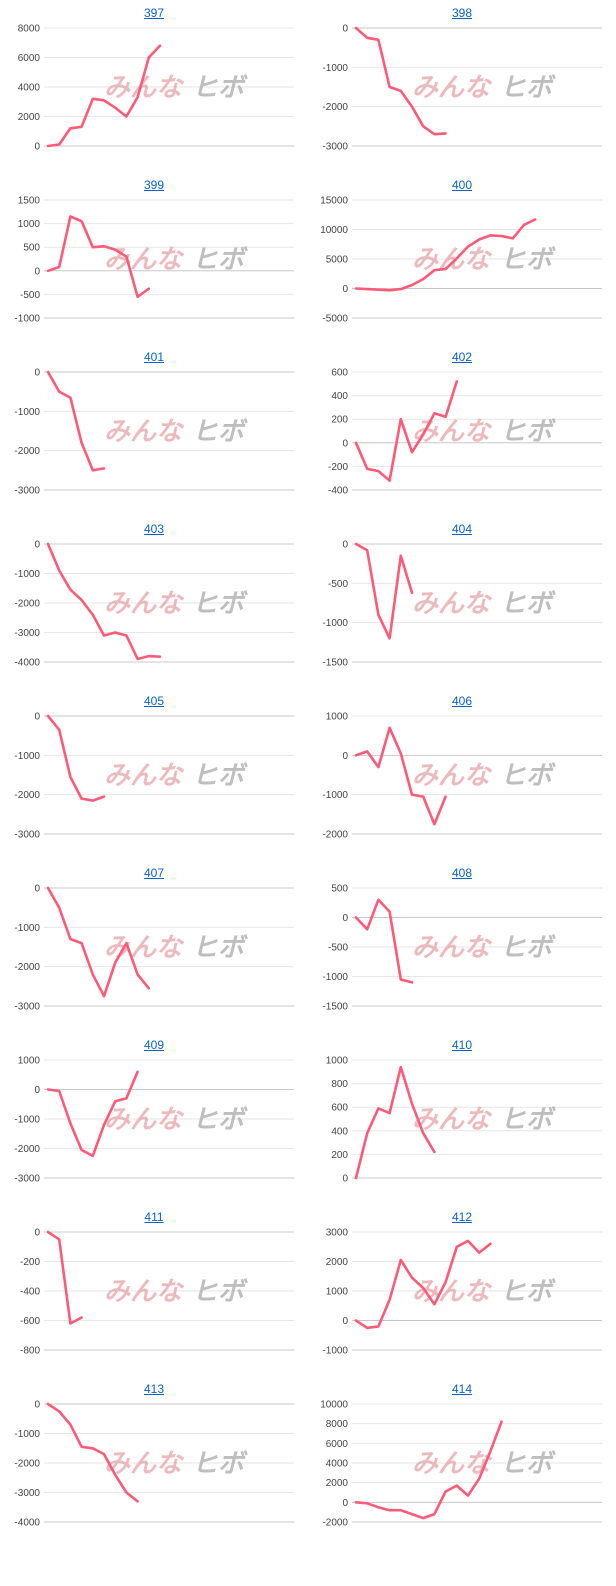 The image size is (616, 1586). I want to click on line-chart: -1500-1000-5000みんな ヒボ, so click(458, 604).